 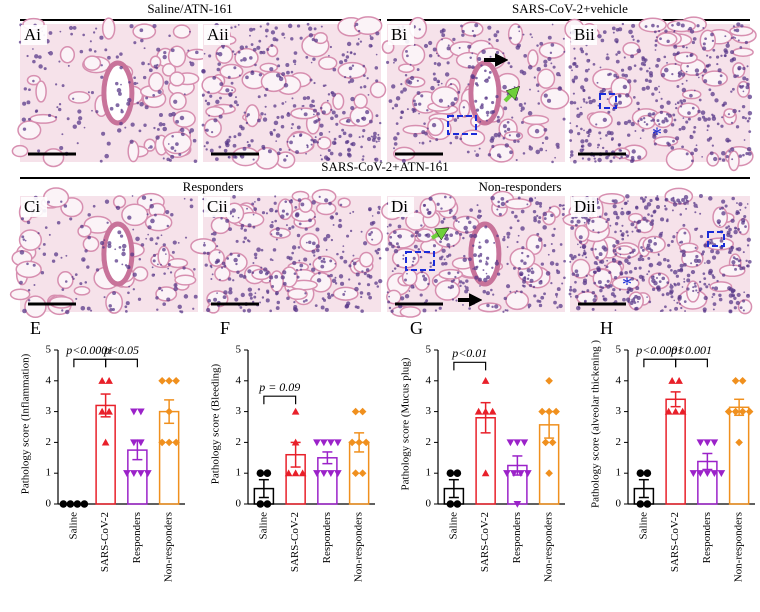 What do you see at coordinates (327, 481) in the screenshot?
I see `bar` at bounding box center [327, 481].